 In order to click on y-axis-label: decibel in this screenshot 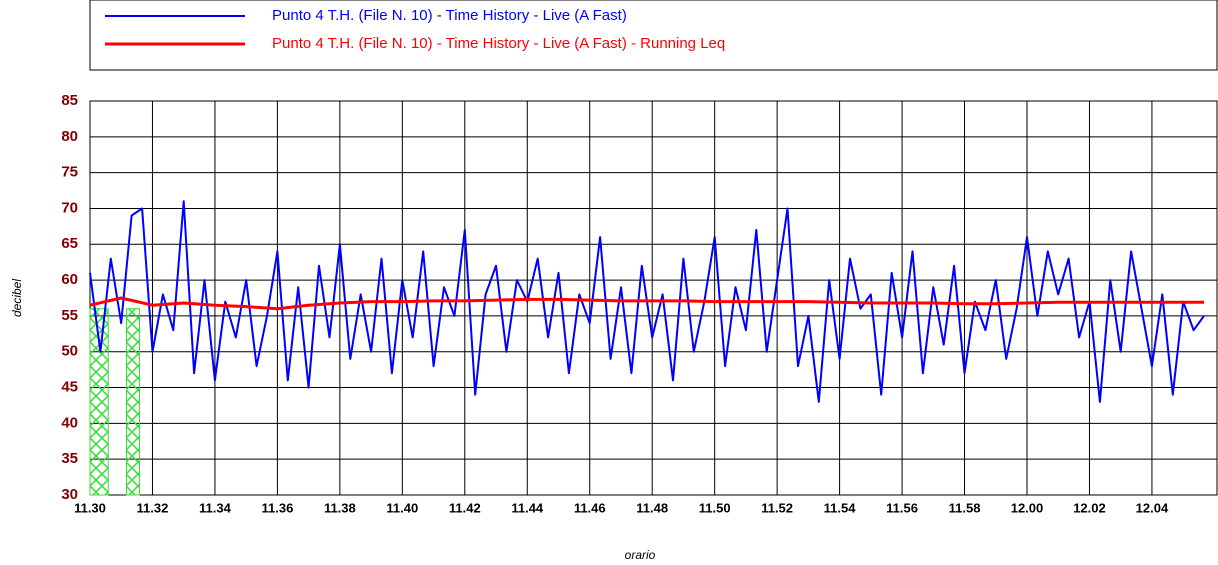, I will do `click(17, 298)`.